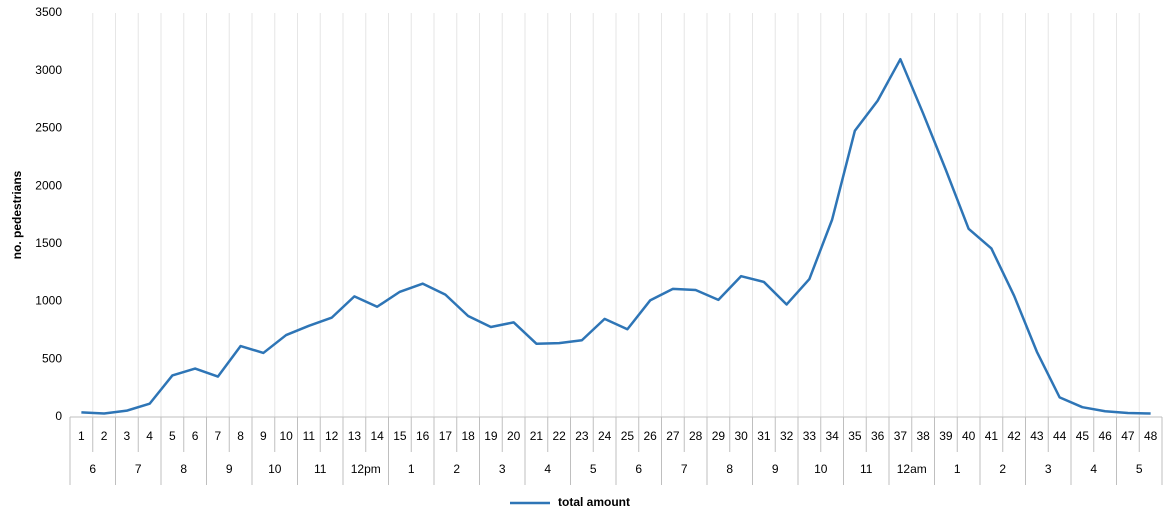  Describe the element at coordinates (52, 358) in the screenshot. I see `y-tick-label: 500` at that location.